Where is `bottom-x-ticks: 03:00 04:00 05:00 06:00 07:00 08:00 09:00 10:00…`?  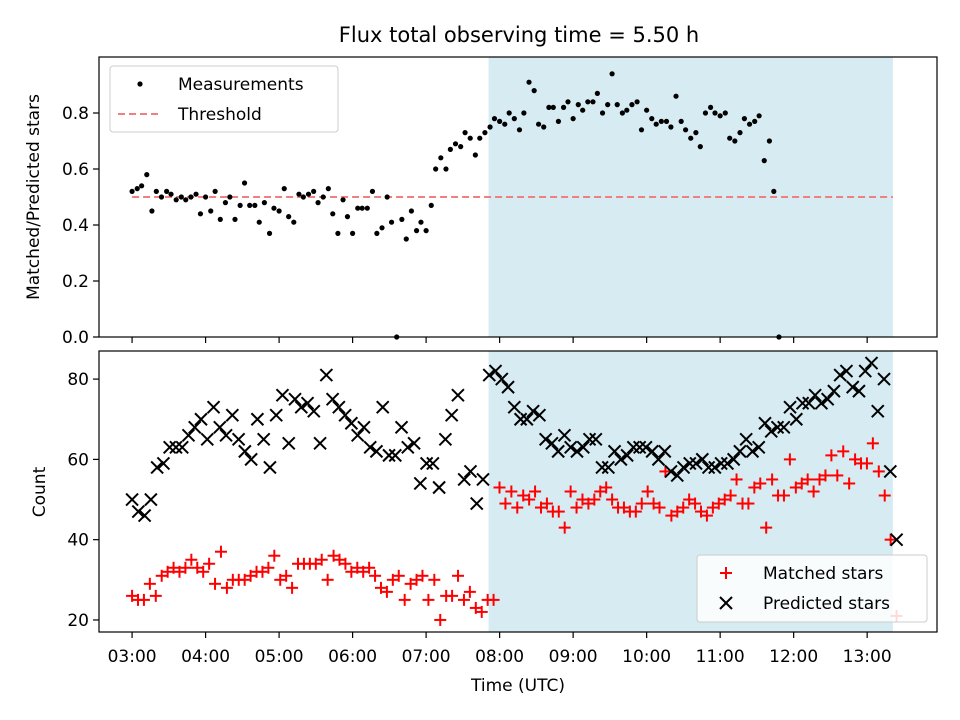
bottom-x-ticks: 03:00 04:00 05:00 06:00 07:00 08:00 09:00 10:00… is located at coordinates (500, 649).